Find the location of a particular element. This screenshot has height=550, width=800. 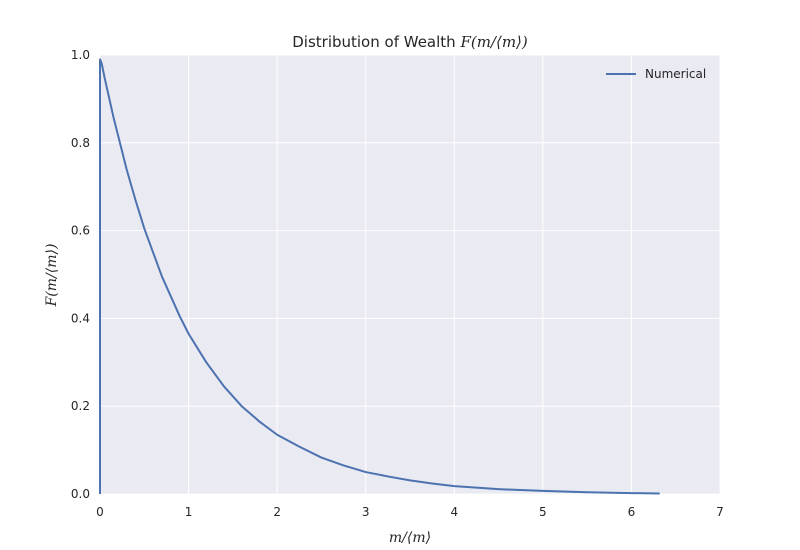

y-tick-label: 0.8 is located at coordinates (80, 143).